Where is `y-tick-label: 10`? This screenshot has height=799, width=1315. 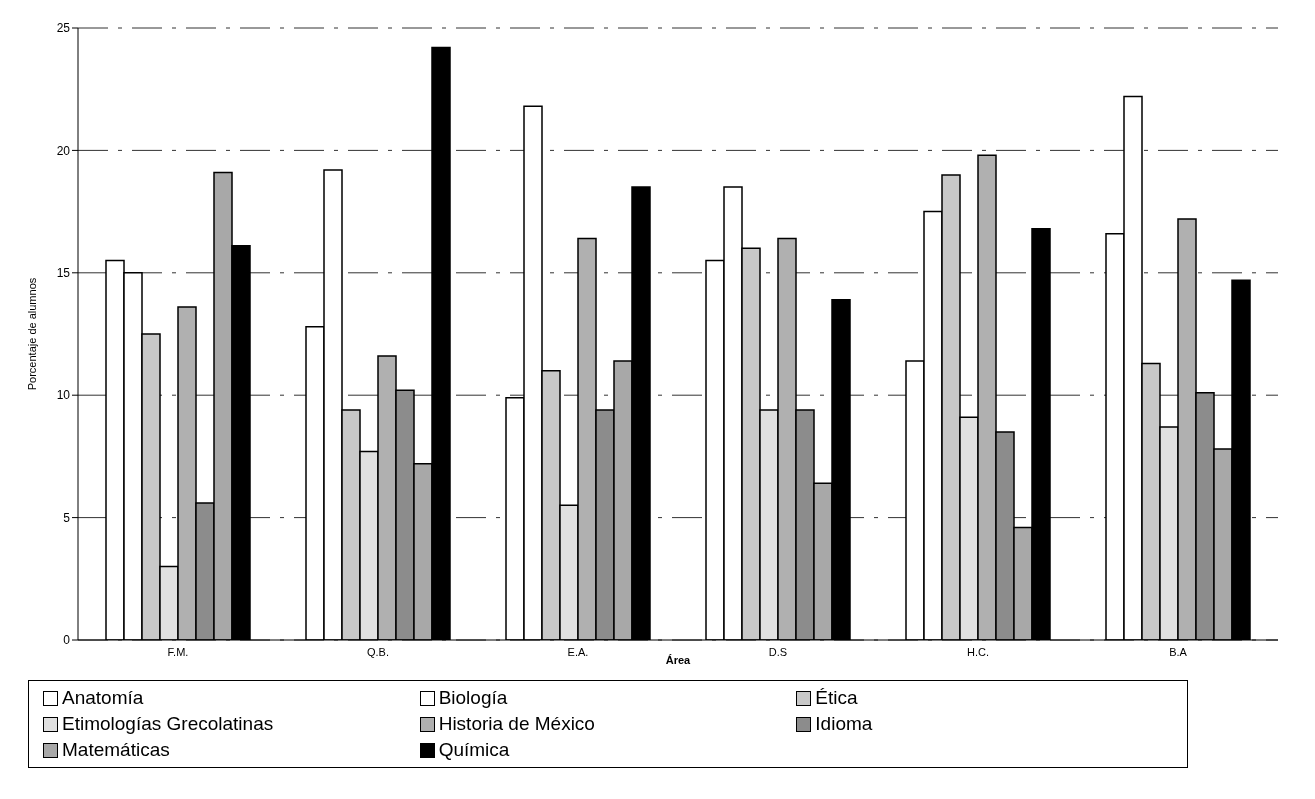
y-tick-label: 10 is located at coordinates (63, 395).